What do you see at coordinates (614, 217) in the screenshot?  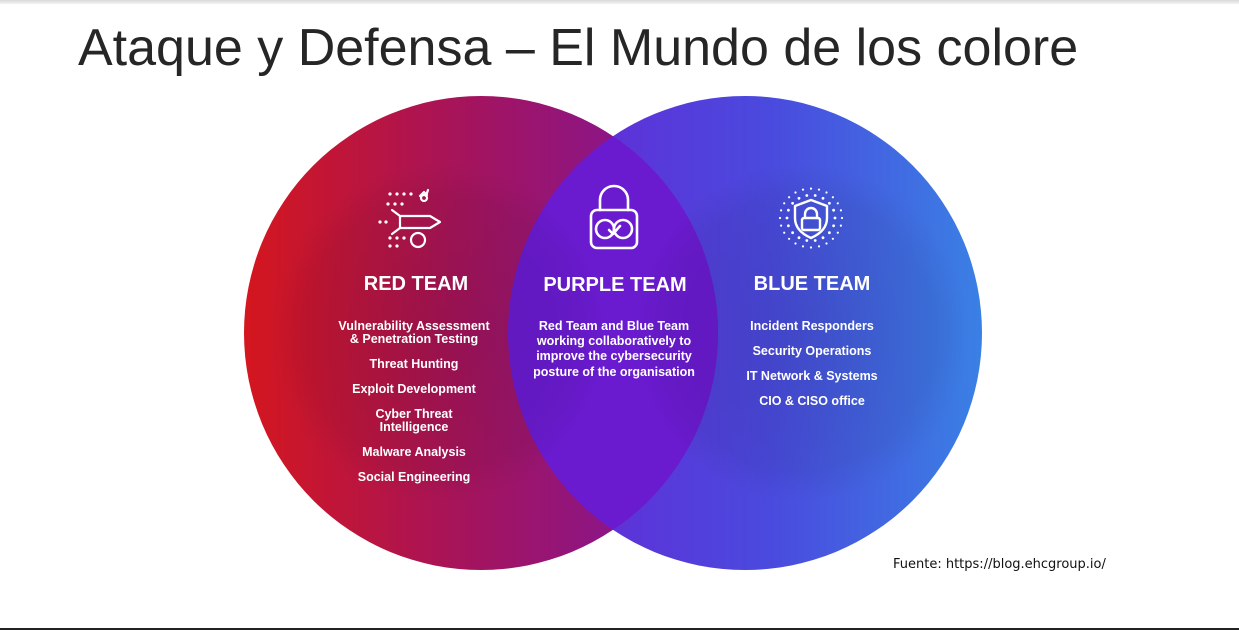 I see `padlock-linked-rings-icon` at bounding box center [614, 217].